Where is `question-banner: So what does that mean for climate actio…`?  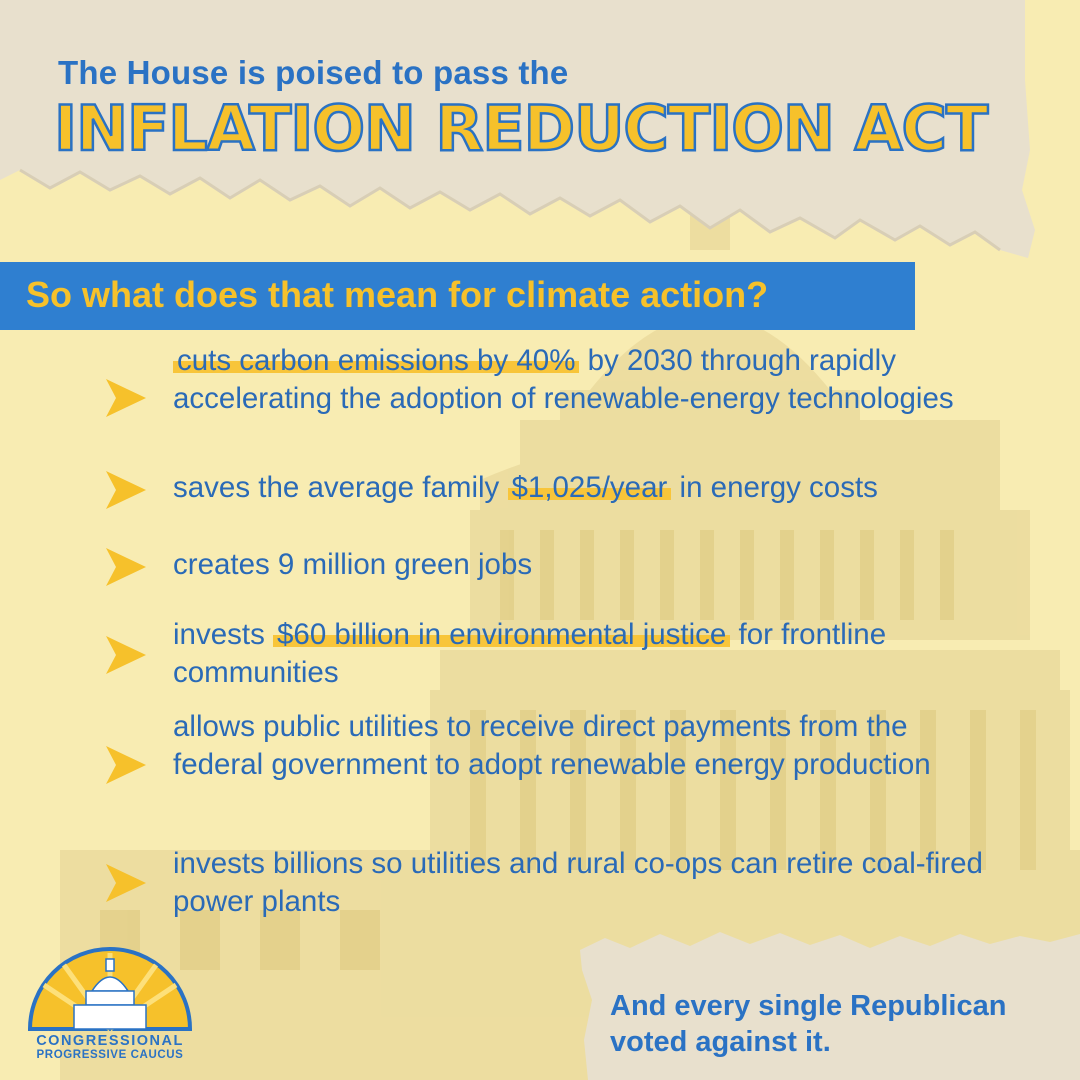 question-banner: So what does that mean for climate actio… is located at coordinates (457, 296).